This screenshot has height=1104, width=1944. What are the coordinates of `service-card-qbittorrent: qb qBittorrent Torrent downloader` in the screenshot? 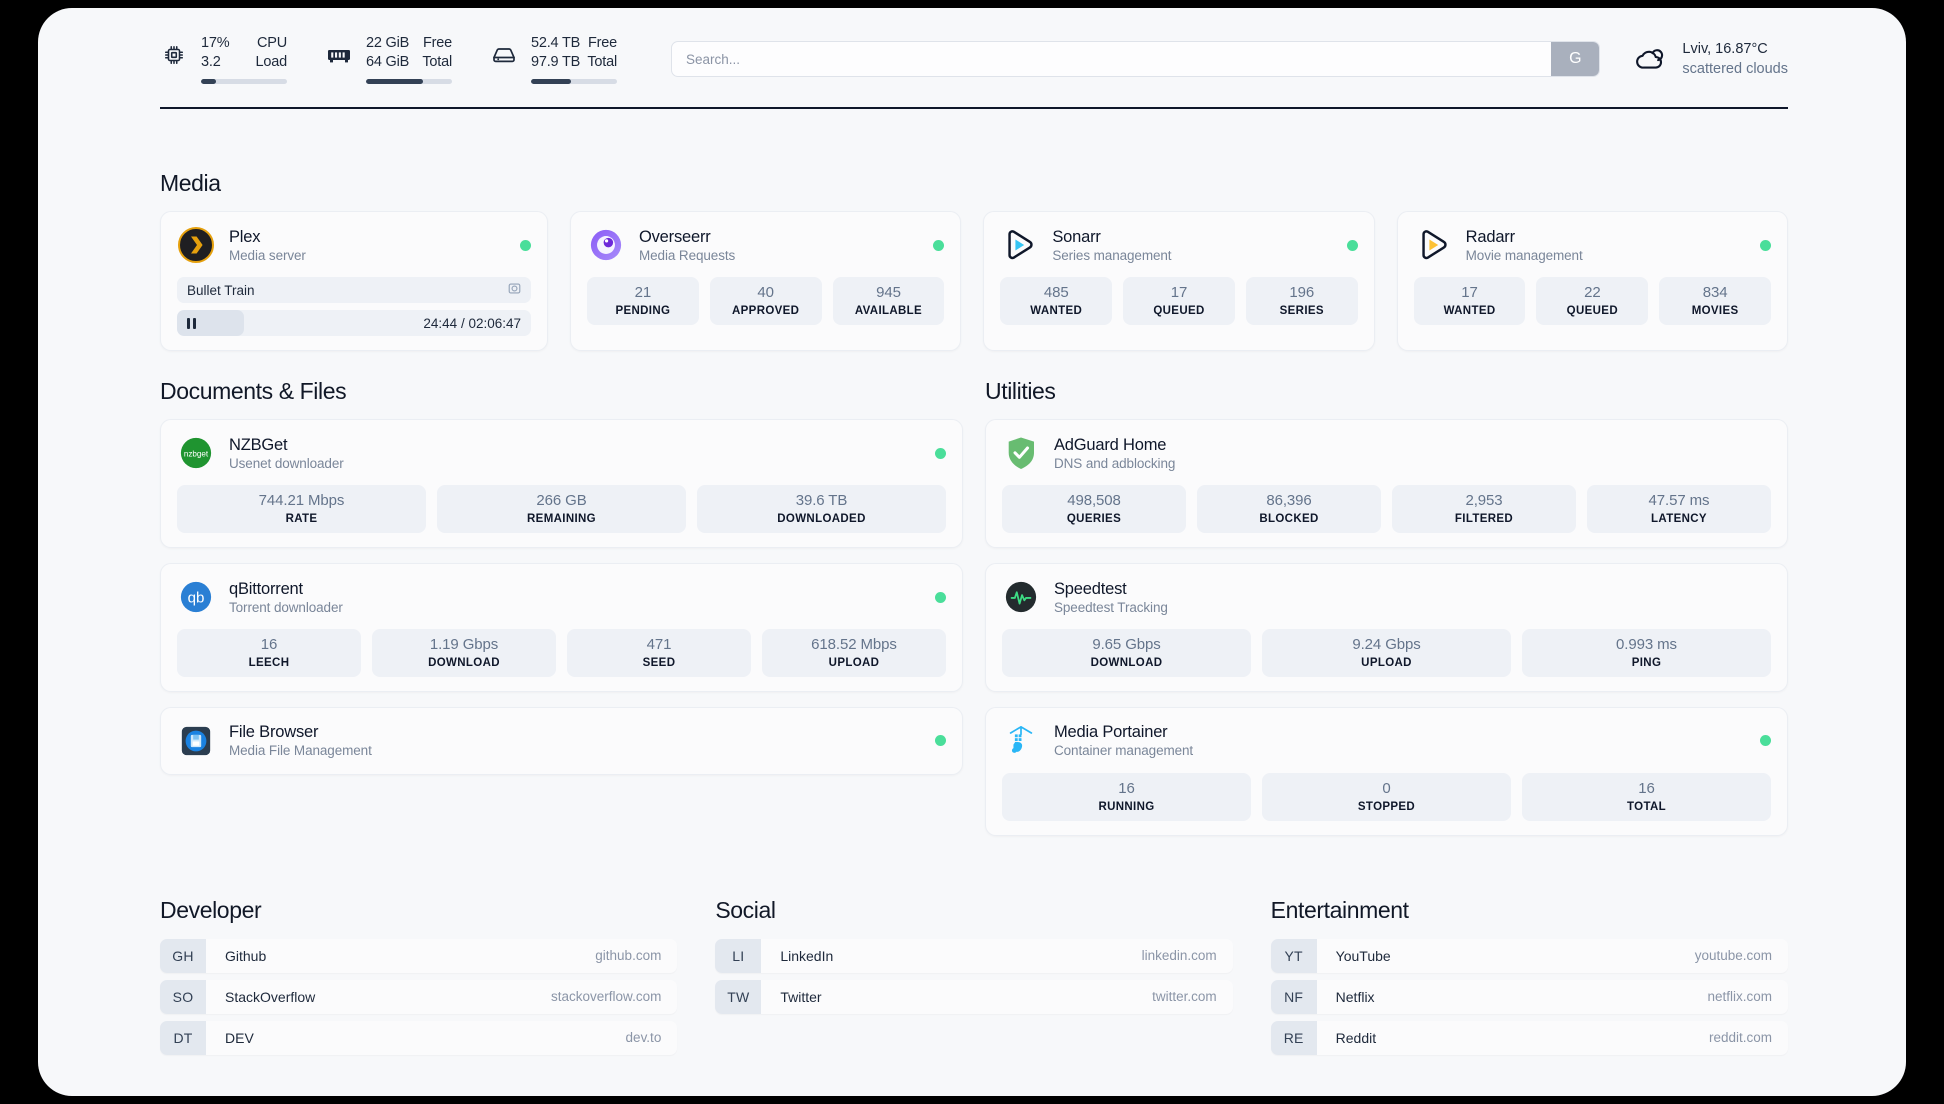 It's located at (561, 627).